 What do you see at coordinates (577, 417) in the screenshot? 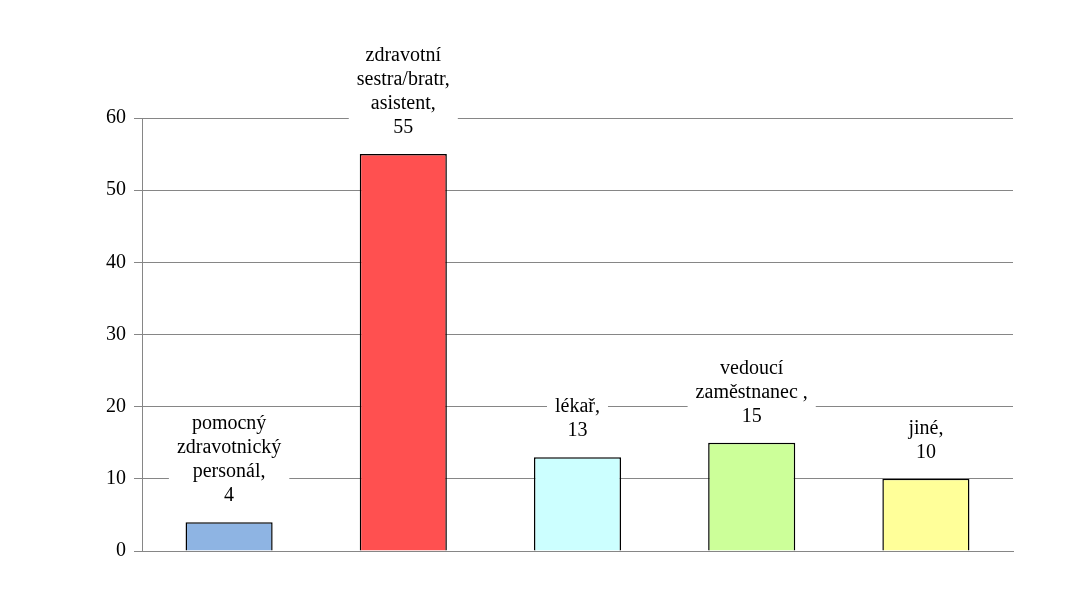
I see `data-label: lékař, 13` at bounding box center [577, 417].